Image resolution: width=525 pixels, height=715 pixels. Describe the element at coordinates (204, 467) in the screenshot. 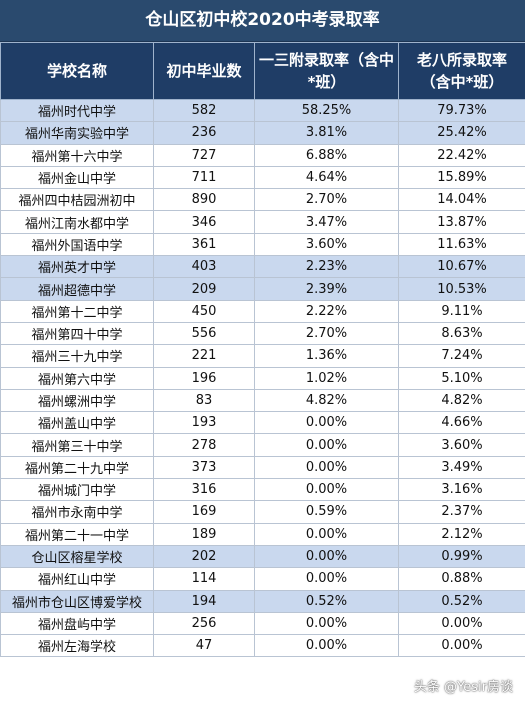

I see `graduates-cell: 373` at that location.